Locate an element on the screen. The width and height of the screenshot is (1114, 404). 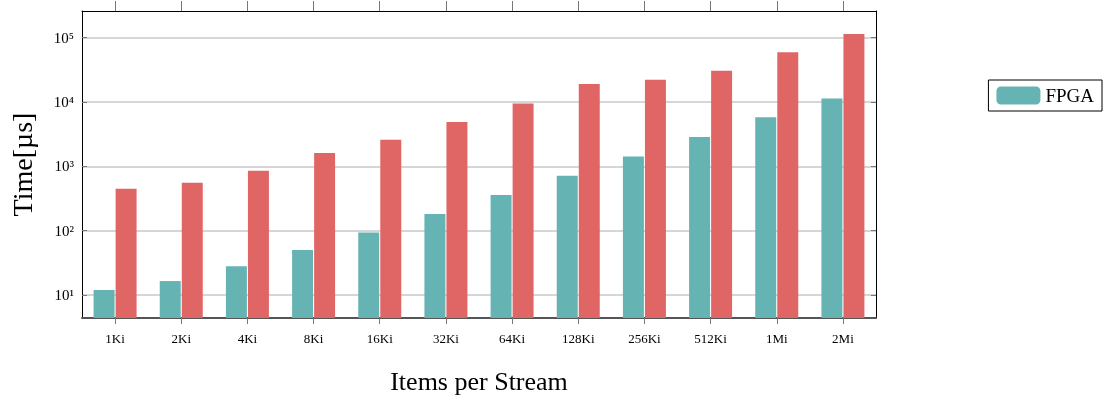
y-axis-title: Time[µs] is located at coordinates (22, 164).